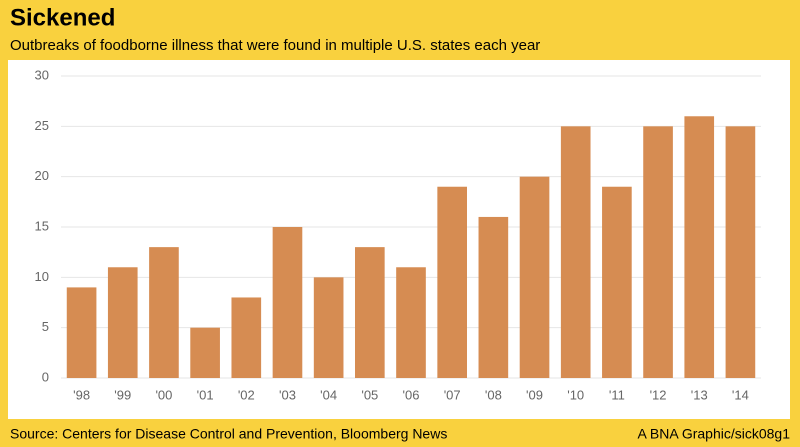  I want to click on x-tick-label: '04, so click(328, 394).